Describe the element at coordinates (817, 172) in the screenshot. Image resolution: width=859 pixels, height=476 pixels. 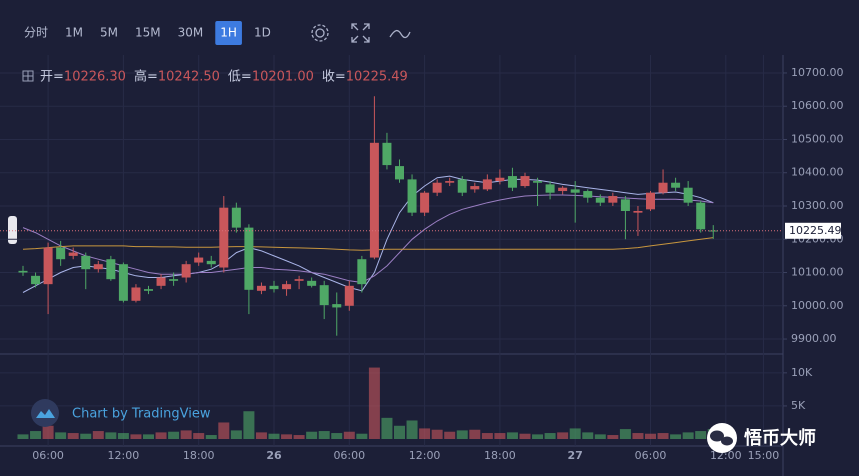
I see `y-tick-label: 10400.00` at that location.